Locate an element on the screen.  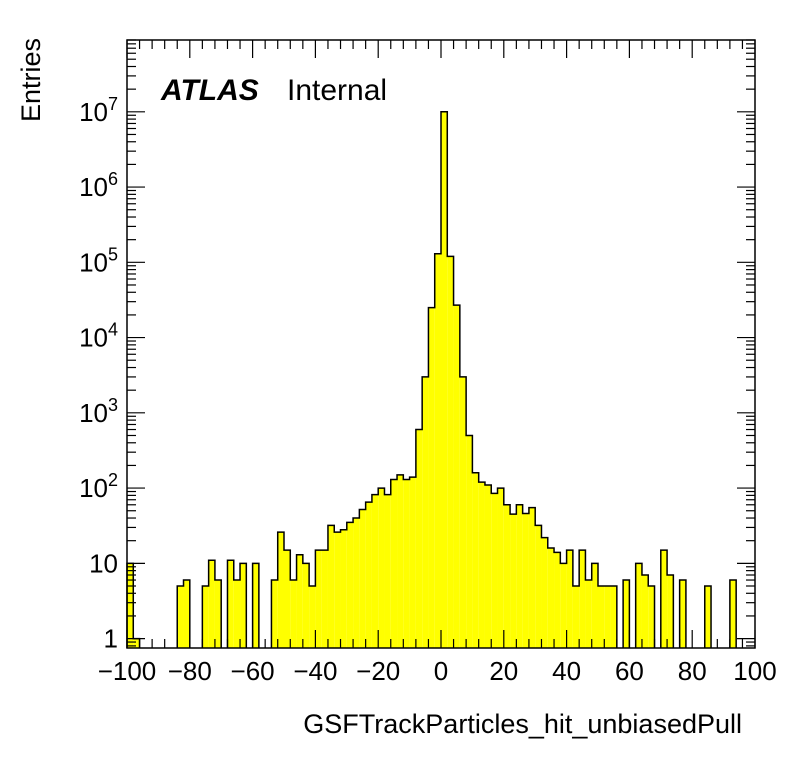
y-tick-labels: 1 10 10² 10³ 10⁴ 10⁵ 10⁶ 10⁷ is located at coordinates (98, 374).